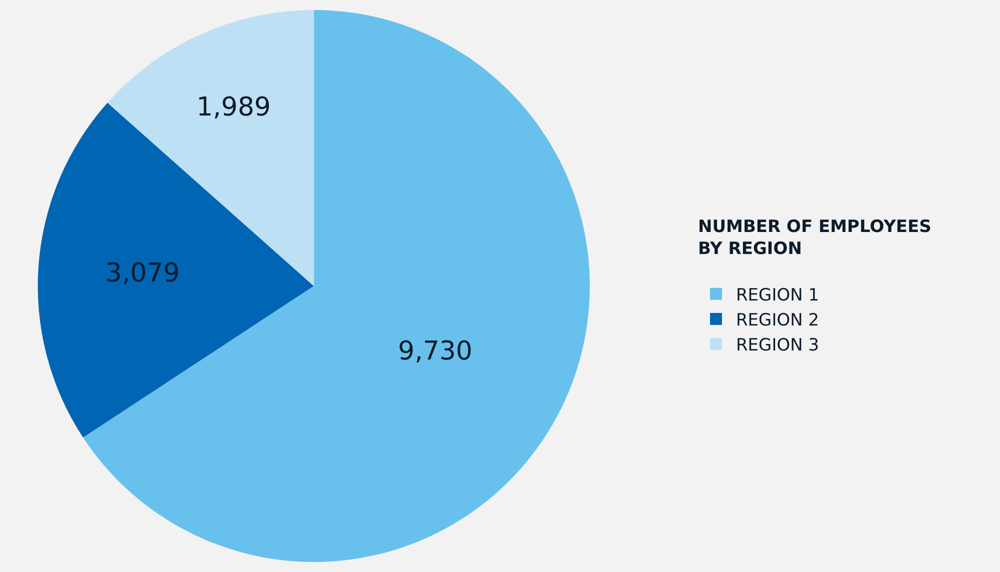 This screenshot has height=572, width=1000. Describe the element at coordinates (778, 346) in the screenshot. I see `legend-label: REGION 3` at that location.